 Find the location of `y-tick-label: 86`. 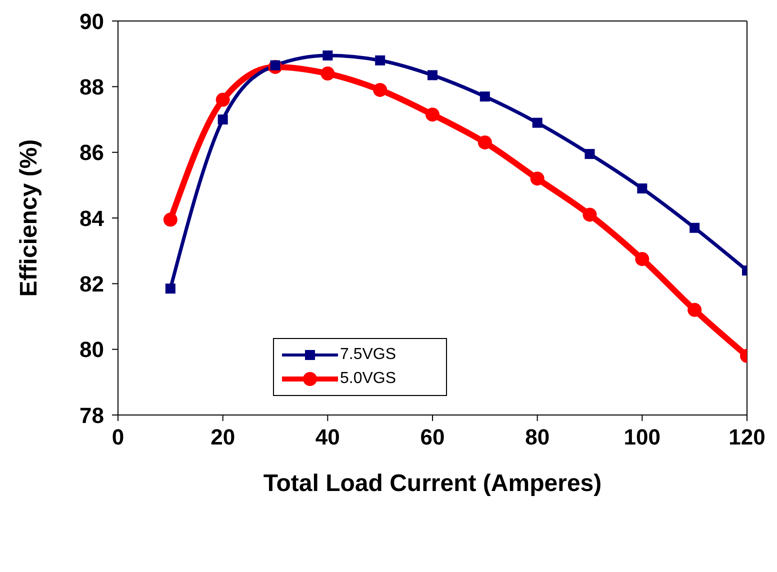

y-tick-label: 86 is located at coordinates (92, 153).